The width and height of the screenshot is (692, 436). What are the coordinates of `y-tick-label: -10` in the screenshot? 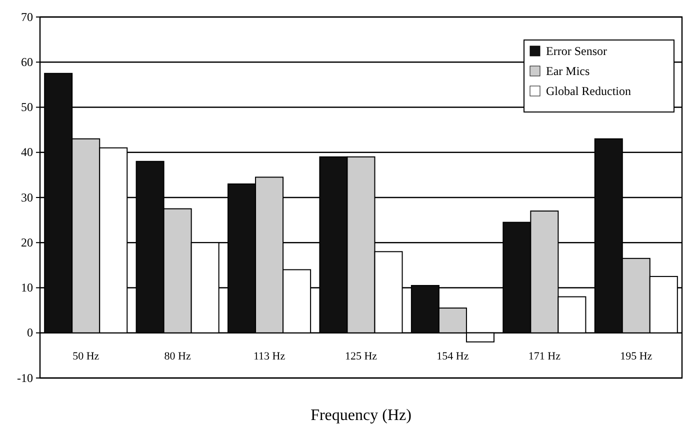 It's located at (25, 377).